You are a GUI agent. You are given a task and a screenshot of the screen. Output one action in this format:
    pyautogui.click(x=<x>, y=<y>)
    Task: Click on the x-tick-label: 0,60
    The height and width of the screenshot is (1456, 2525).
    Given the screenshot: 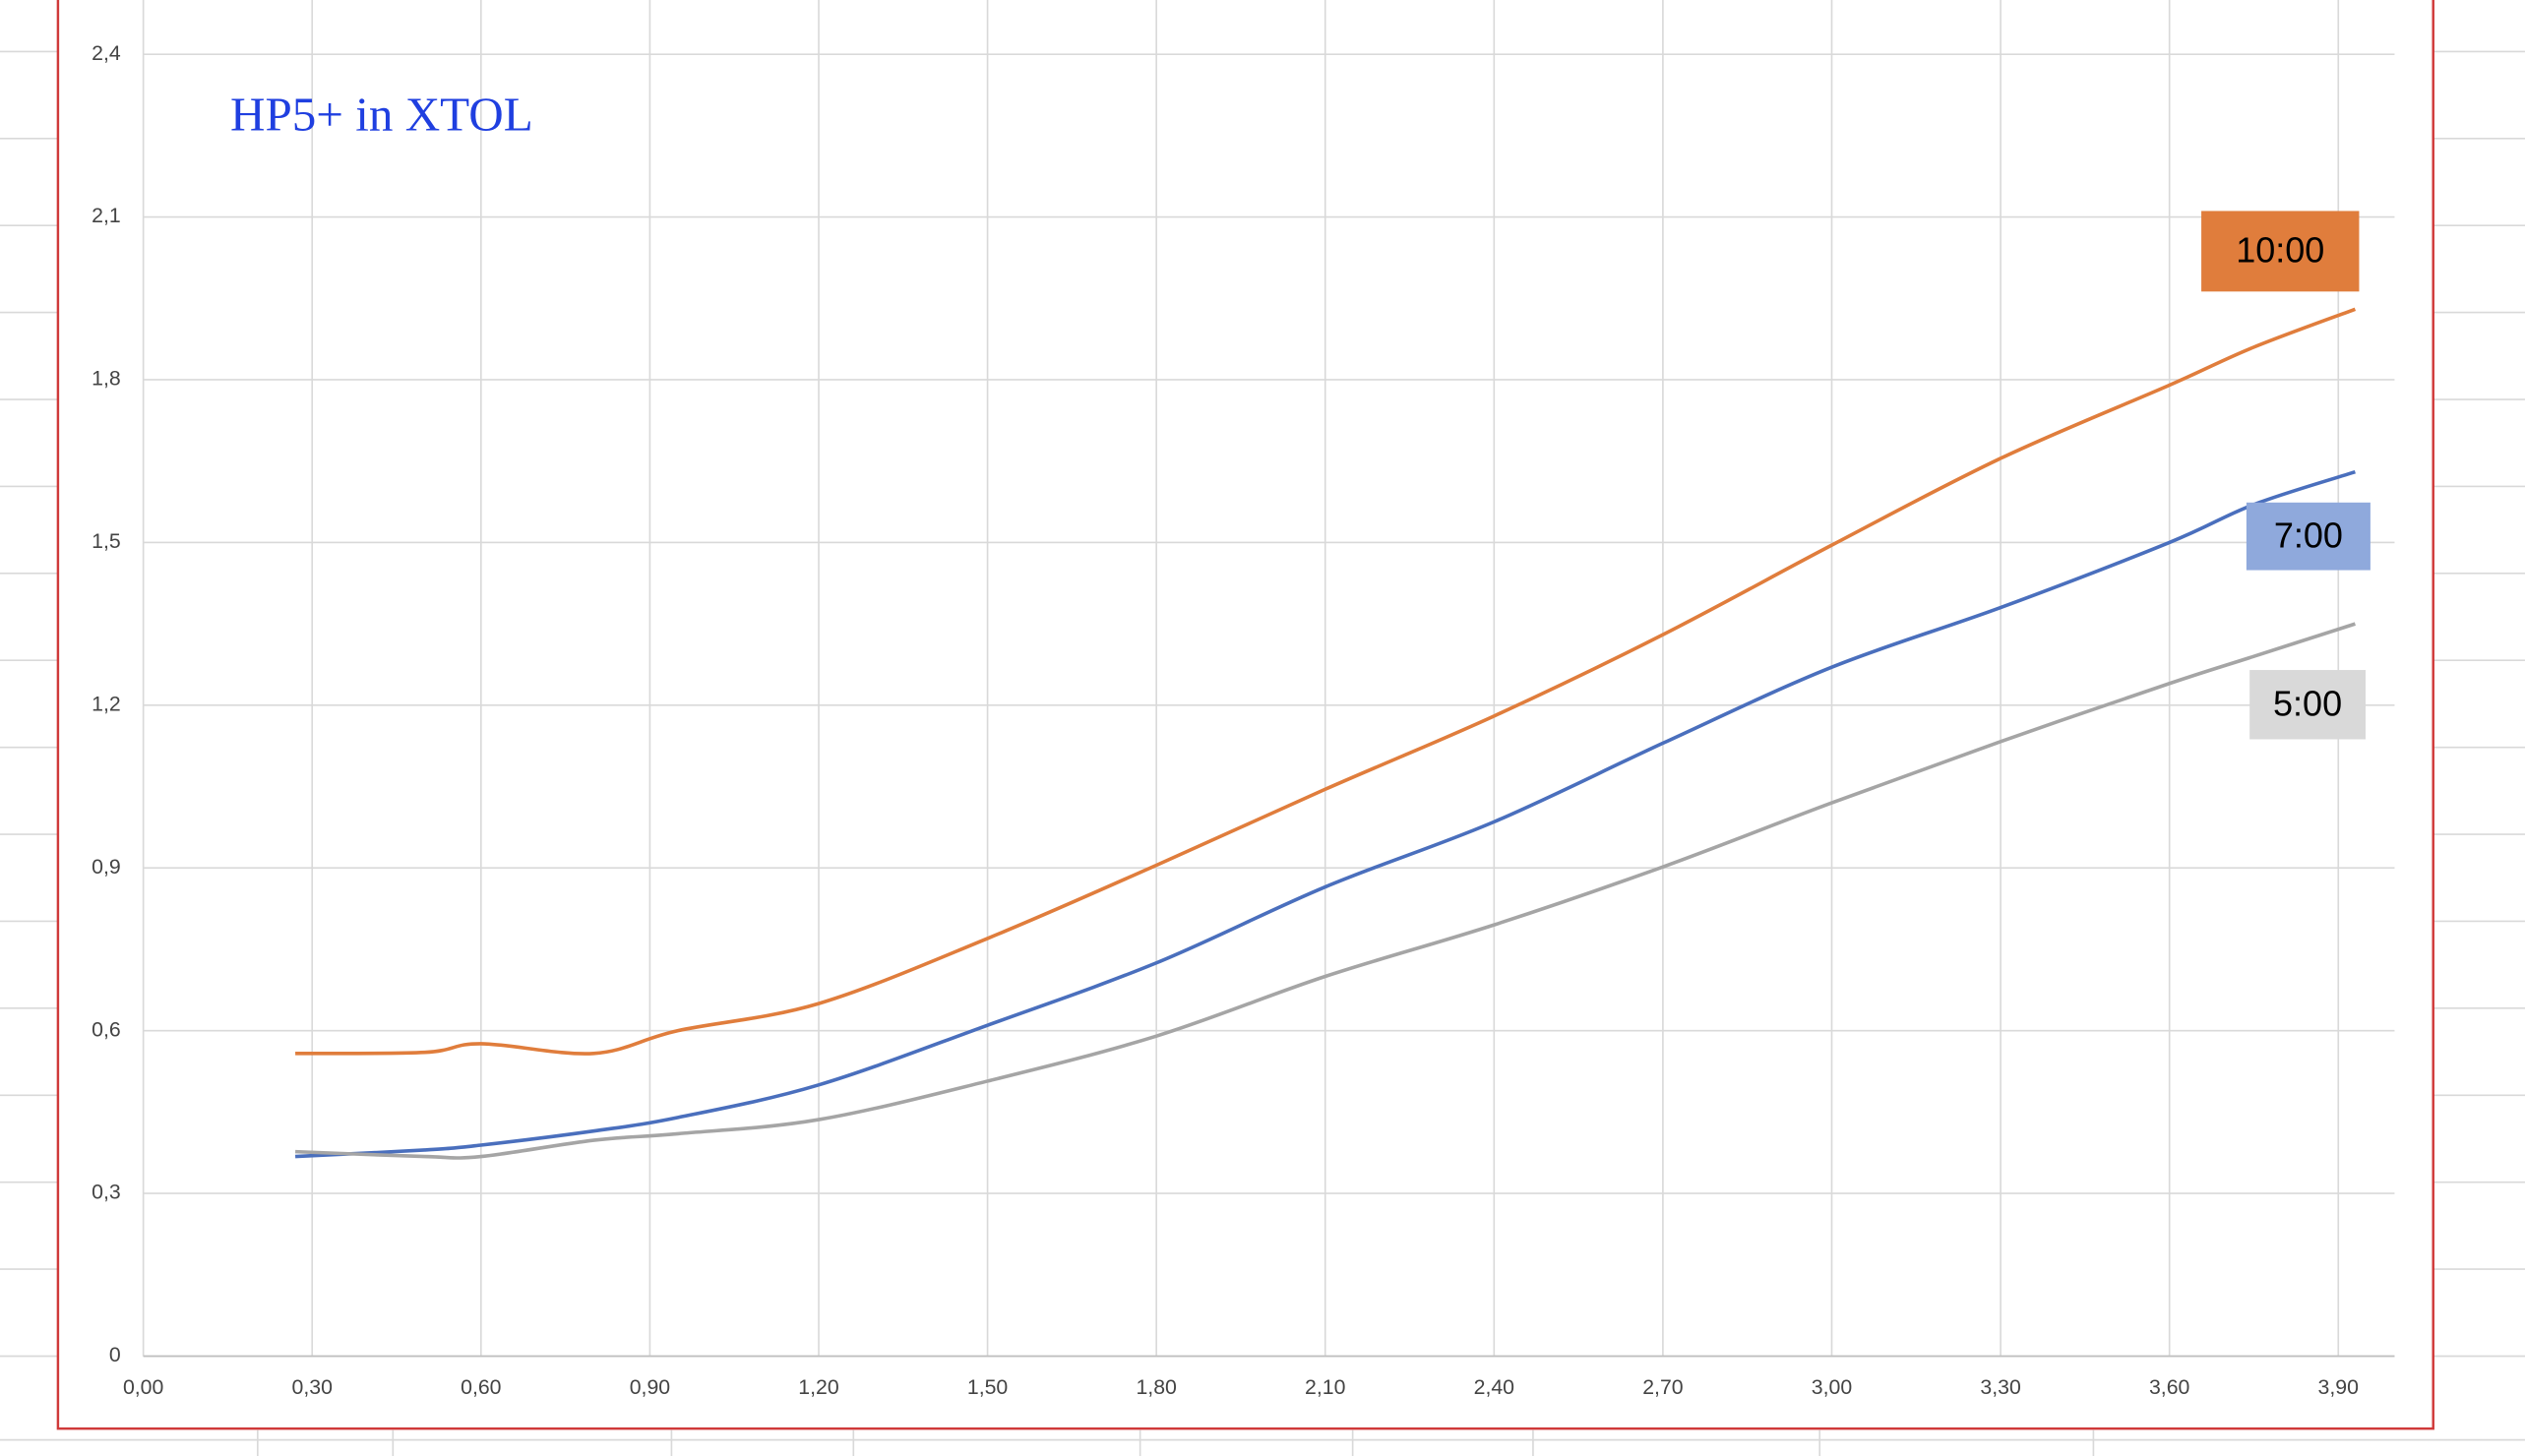 What is the action you would take?
    pyautogui.click(x=481, y=1387)
    